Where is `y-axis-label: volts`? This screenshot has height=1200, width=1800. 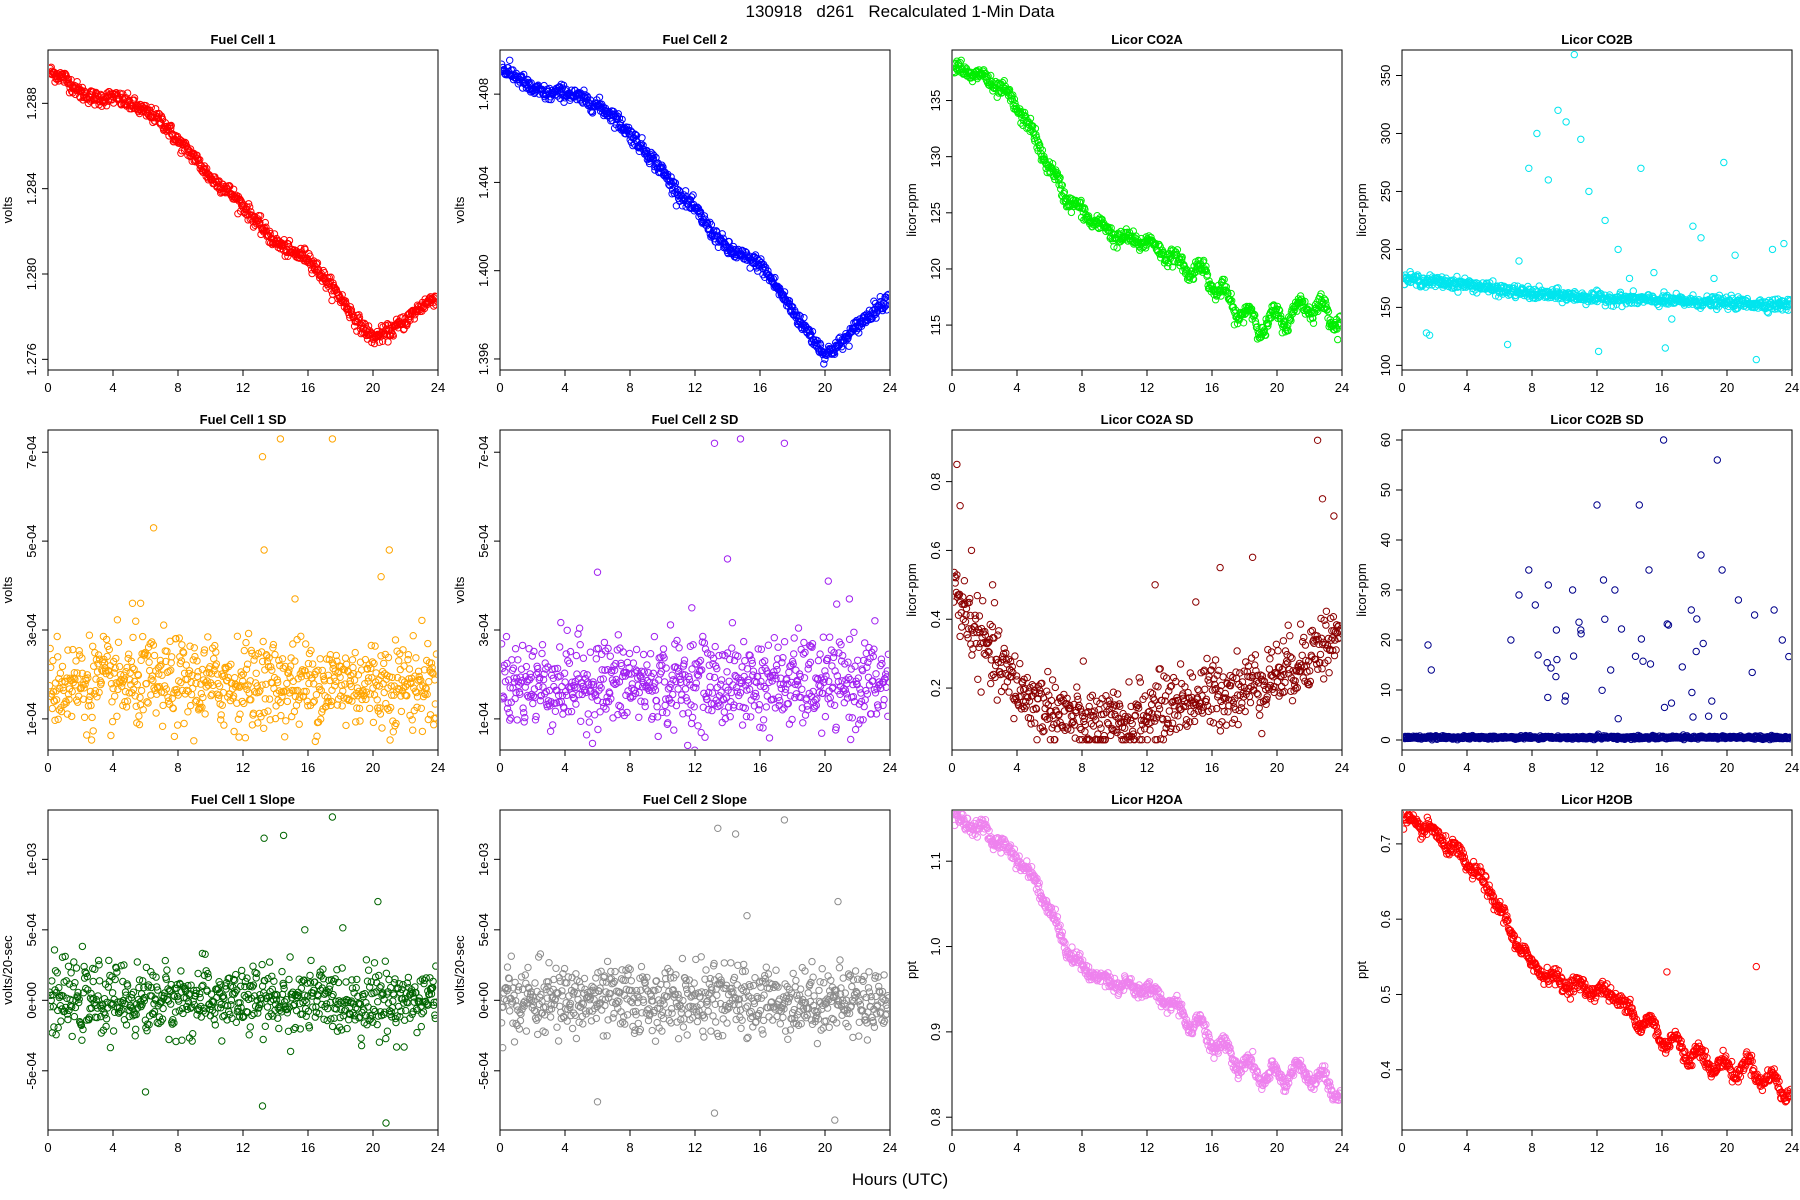 y-axis-label: volts is located at coordinates (459, 209).